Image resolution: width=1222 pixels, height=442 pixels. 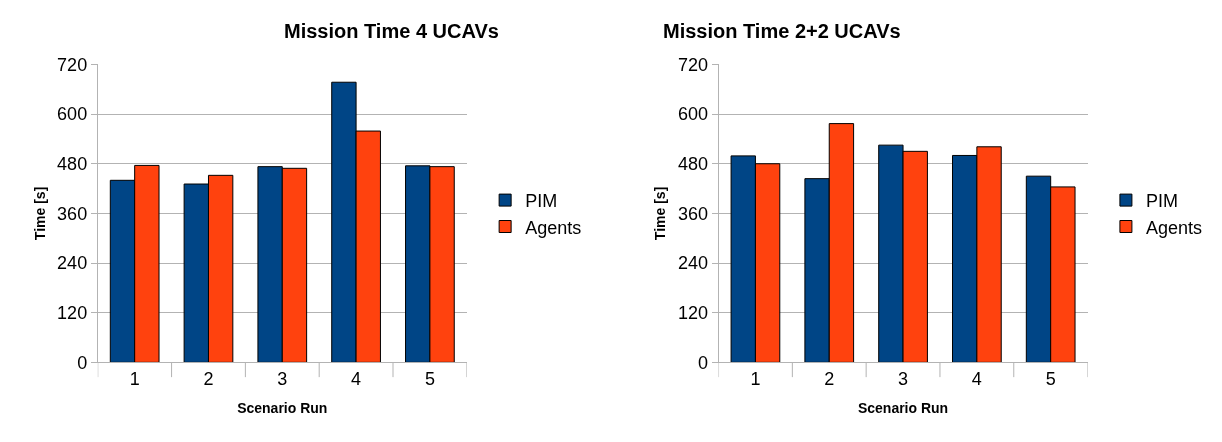 I want to click on chart-title: Mission Time 2+2 UCAVs, so click(x=782, y=31).